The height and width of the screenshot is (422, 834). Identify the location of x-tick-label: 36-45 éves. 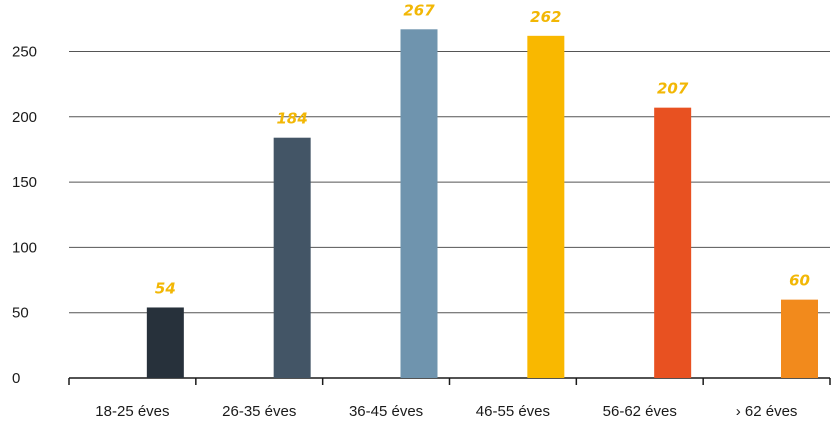
(386, 411).